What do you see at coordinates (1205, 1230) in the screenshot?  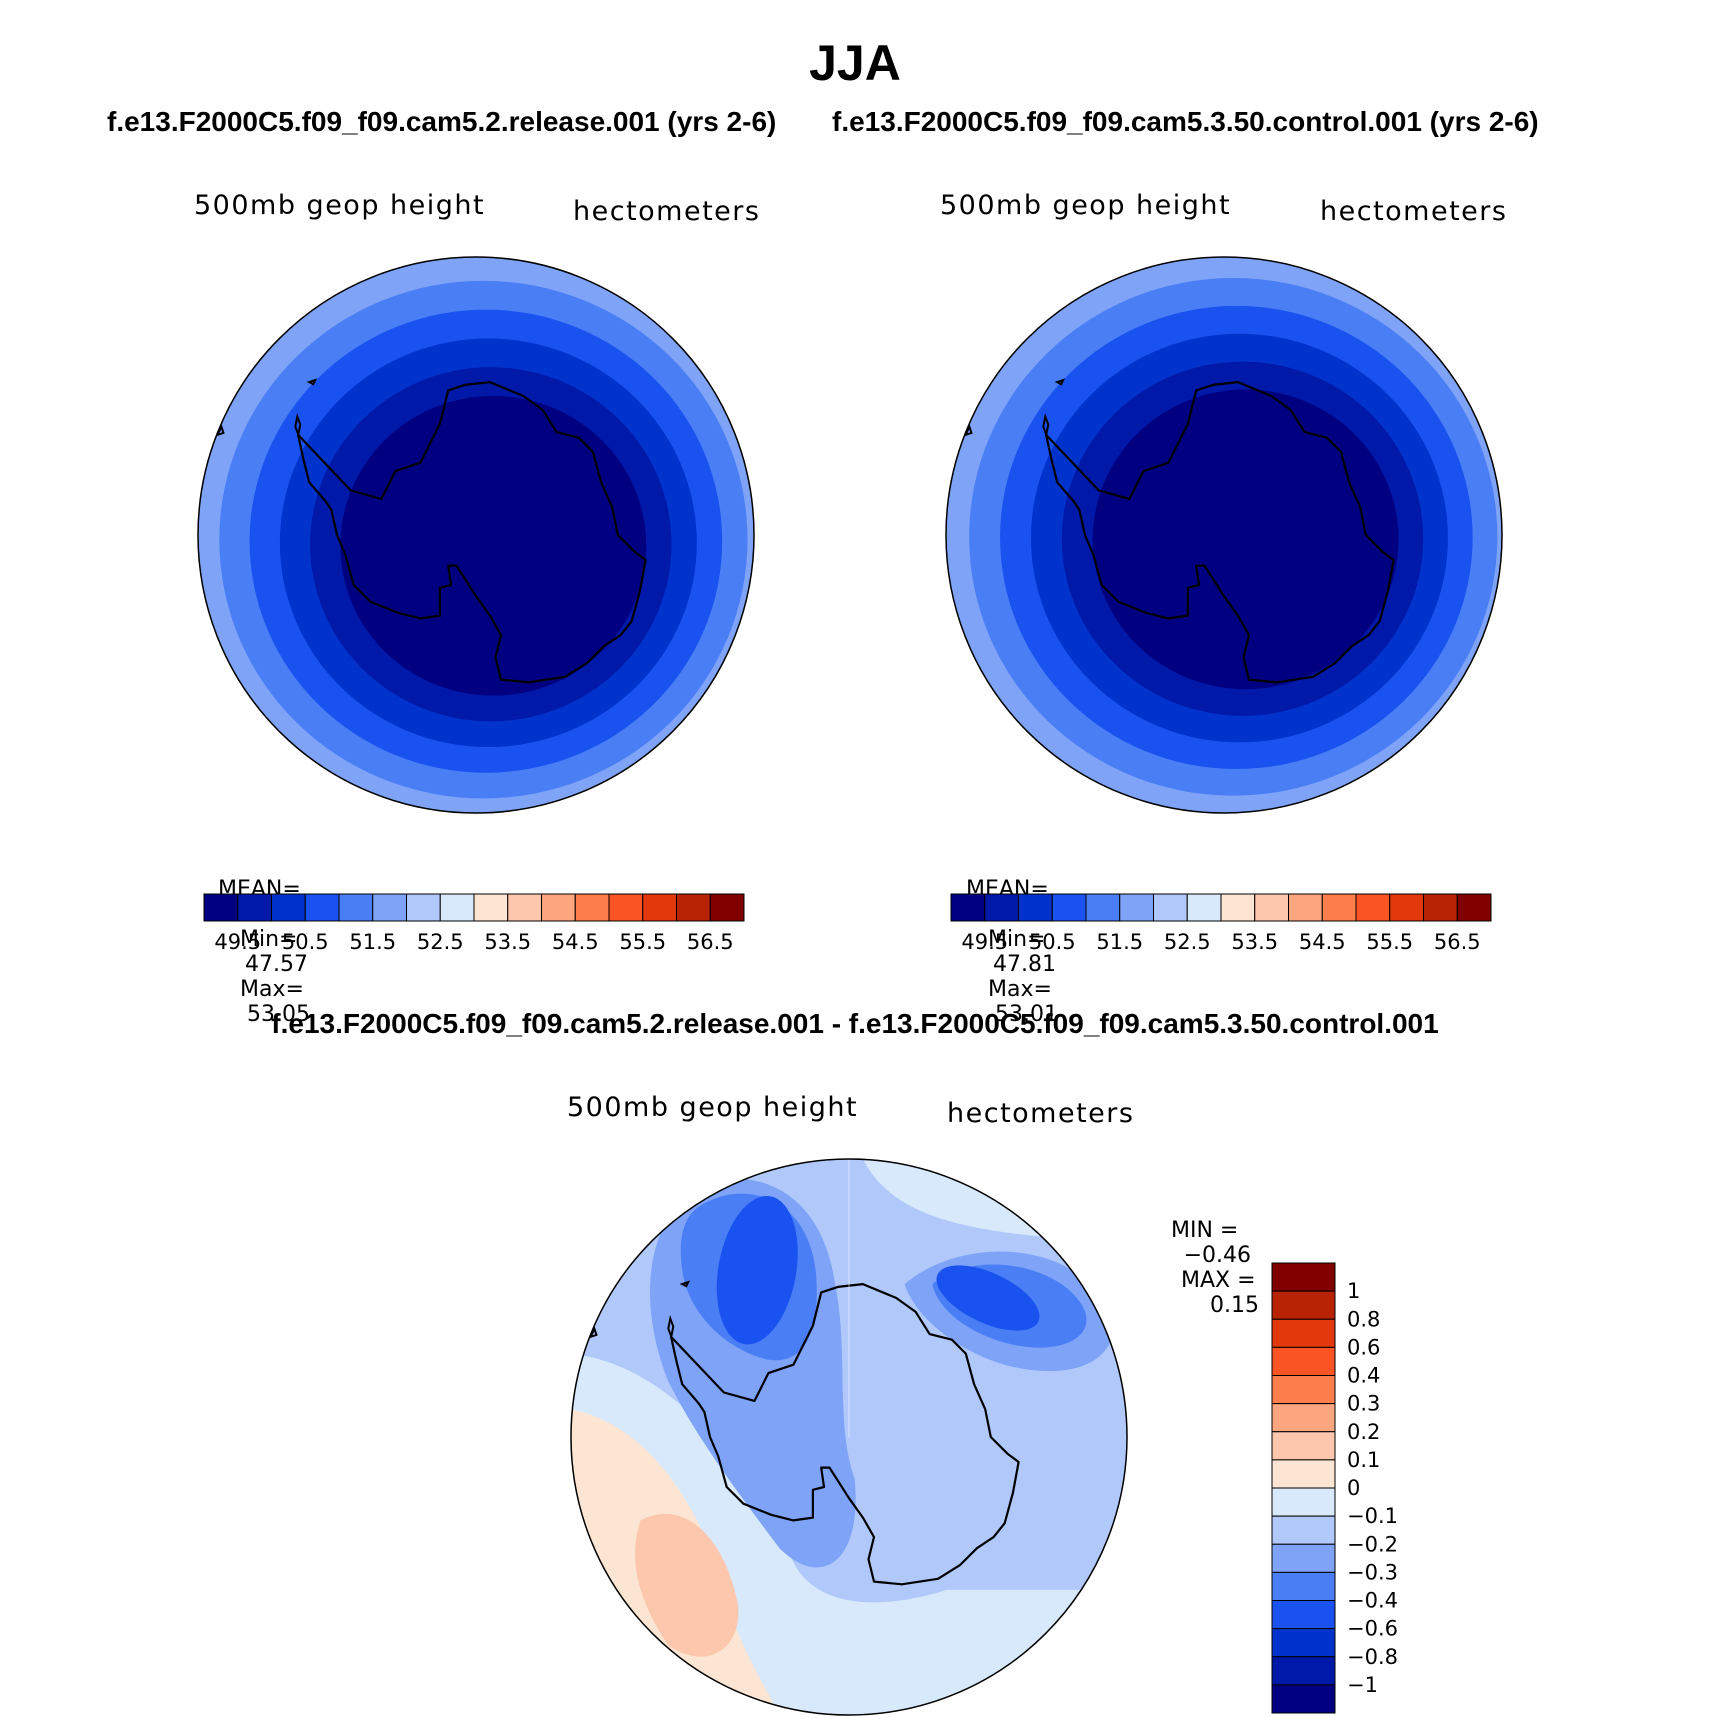 I see `diff-min-label: MIN =` at bounding box center [1205, 1230].